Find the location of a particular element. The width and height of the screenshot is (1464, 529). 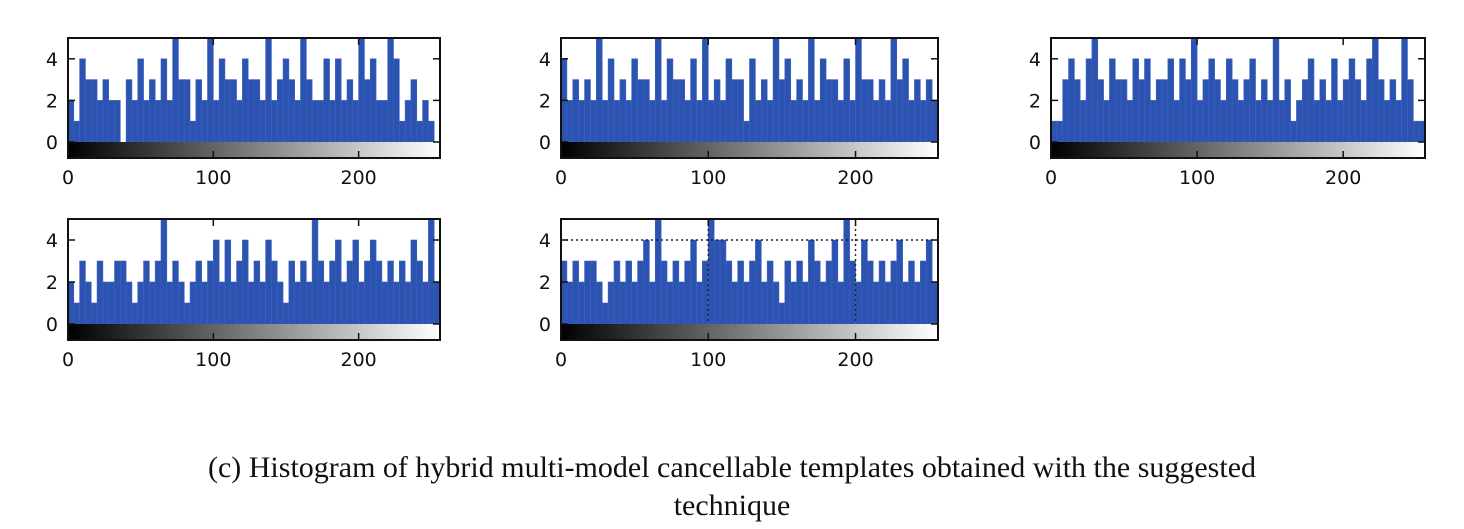

y-tick-label: 2 is located at coordinates (545, 101).